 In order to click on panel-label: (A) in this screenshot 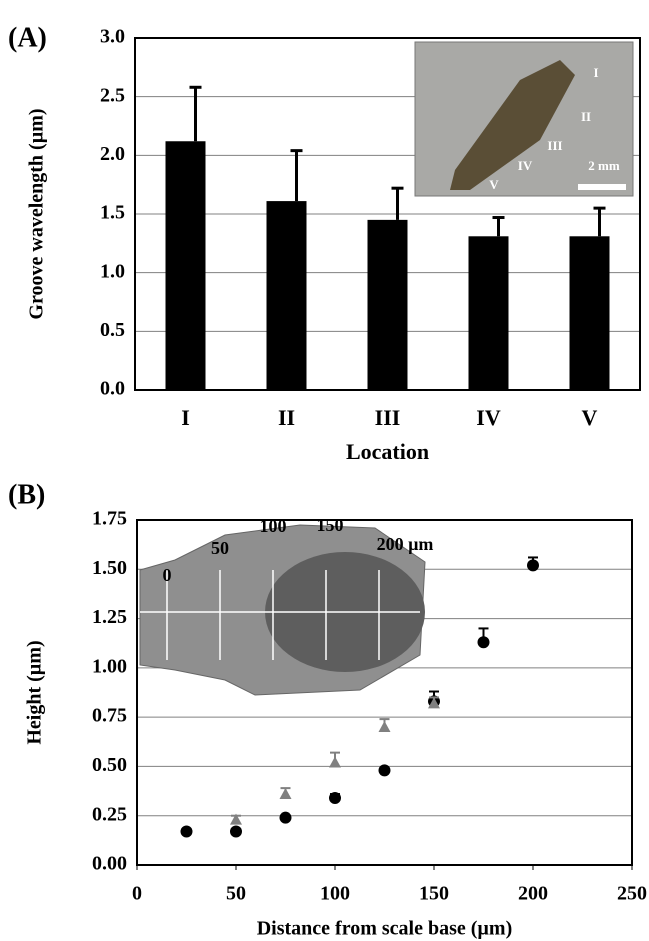, I will do `click(27, 37)`.